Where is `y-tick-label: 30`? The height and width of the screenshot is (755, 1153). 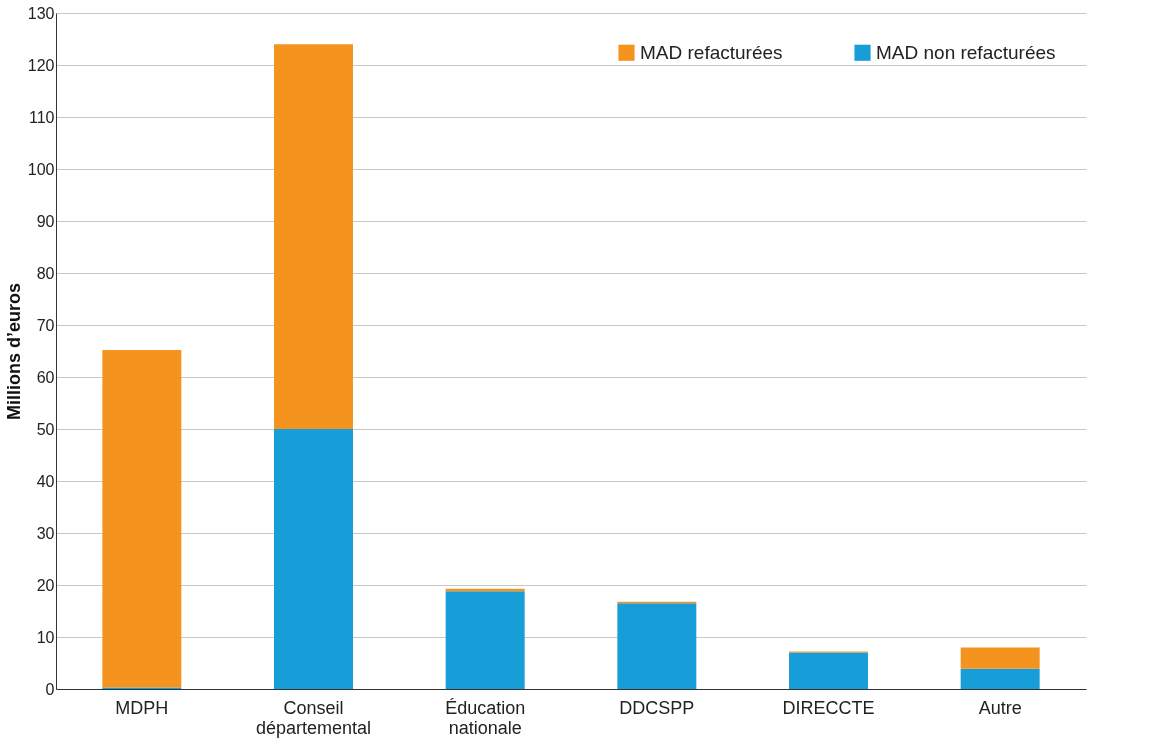 y-tick-label: 30 is located at coordinates (45, 533).